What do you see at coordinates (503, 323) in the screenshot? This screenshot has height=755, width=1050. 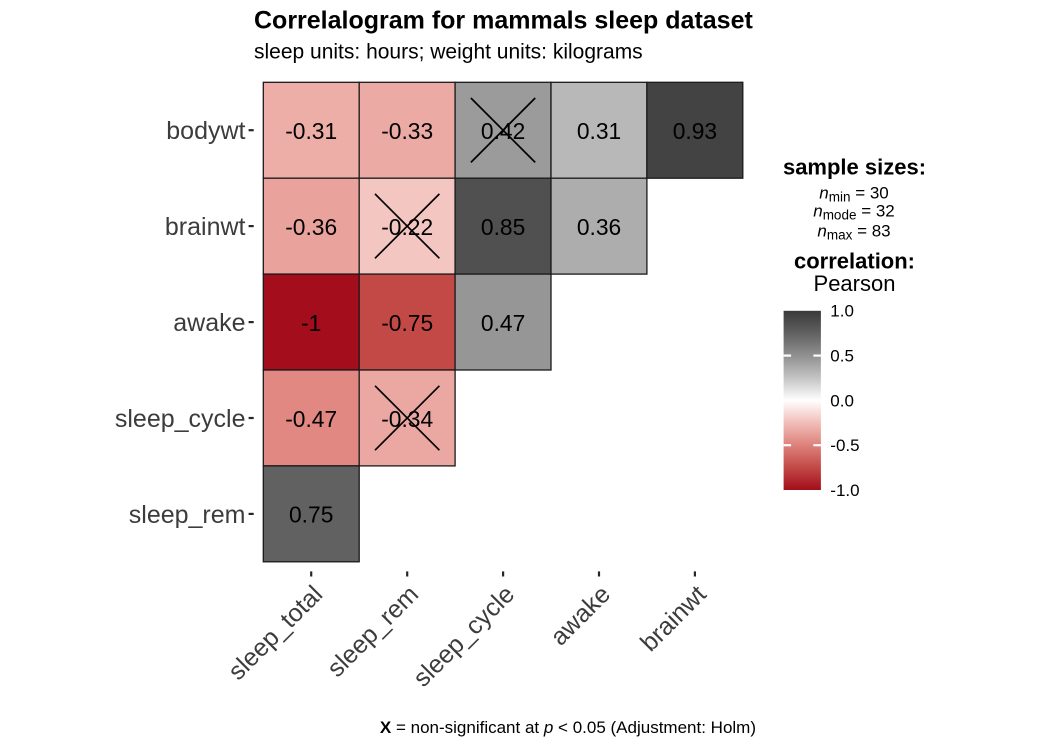 I see `svg-text: 0.47` at bounding box center [503, 323].